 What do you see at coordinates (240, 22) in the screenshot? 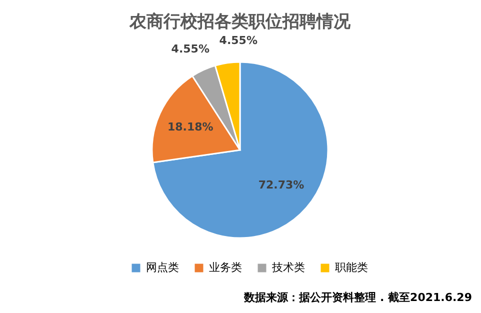
I see `chart-title: 农商行校招各类职位招聘情况` at bounding box center [240, 22].